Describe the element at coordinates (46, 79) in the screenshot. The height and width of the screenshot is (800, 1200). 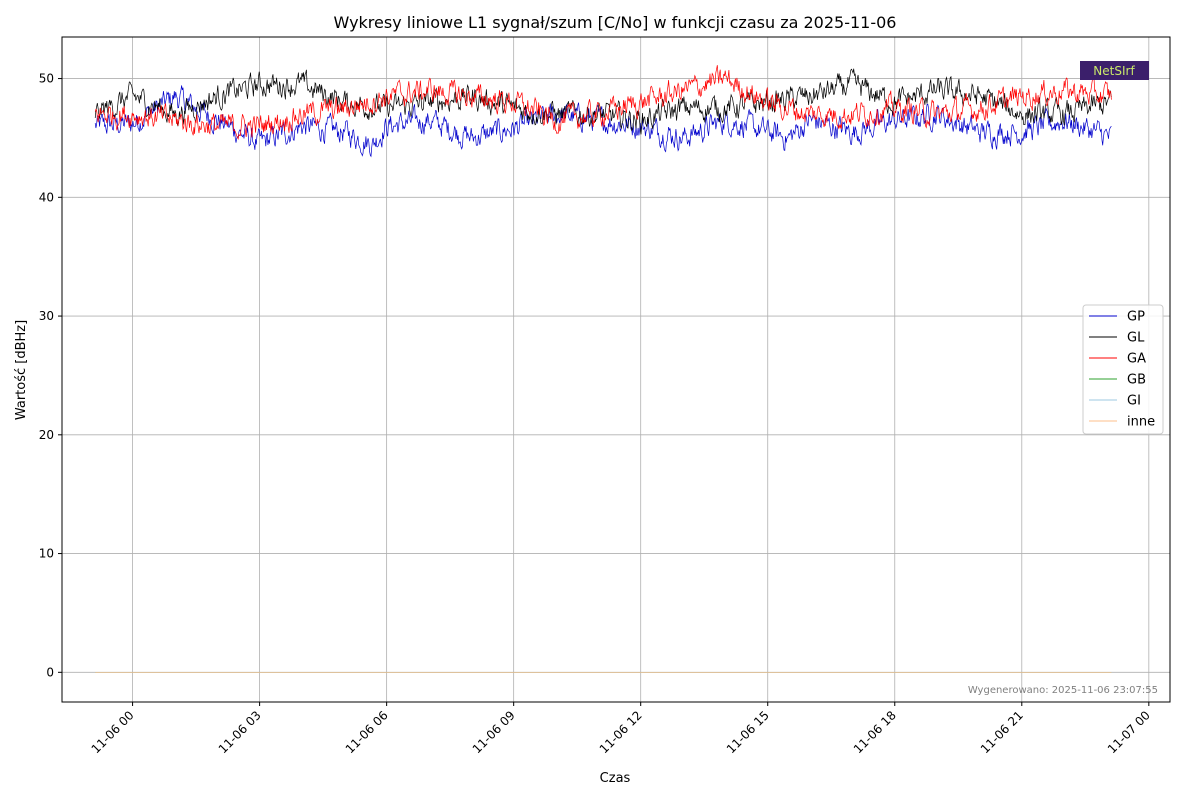
I see `y-tick-label: 50` at that location.